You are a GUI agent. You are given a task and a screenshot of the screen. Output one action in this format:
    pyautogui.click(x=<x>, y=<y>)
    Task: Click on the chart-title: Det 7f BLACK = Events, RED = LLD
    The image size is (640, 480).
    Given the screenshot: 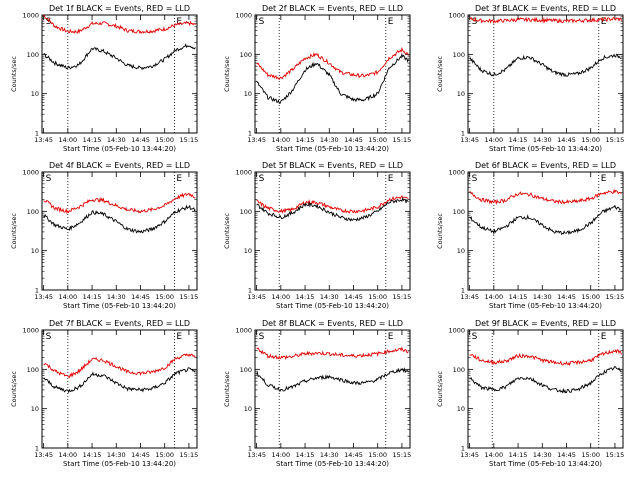 What is the action you would take?
    pyautogui.click(x=119, y=323)
    